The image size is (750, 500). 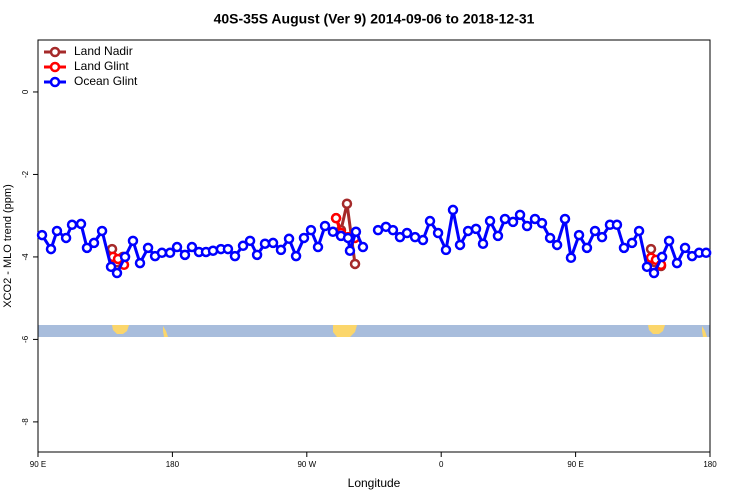 I want to click on y-tick-label: -2, so click(x=25, y=174).